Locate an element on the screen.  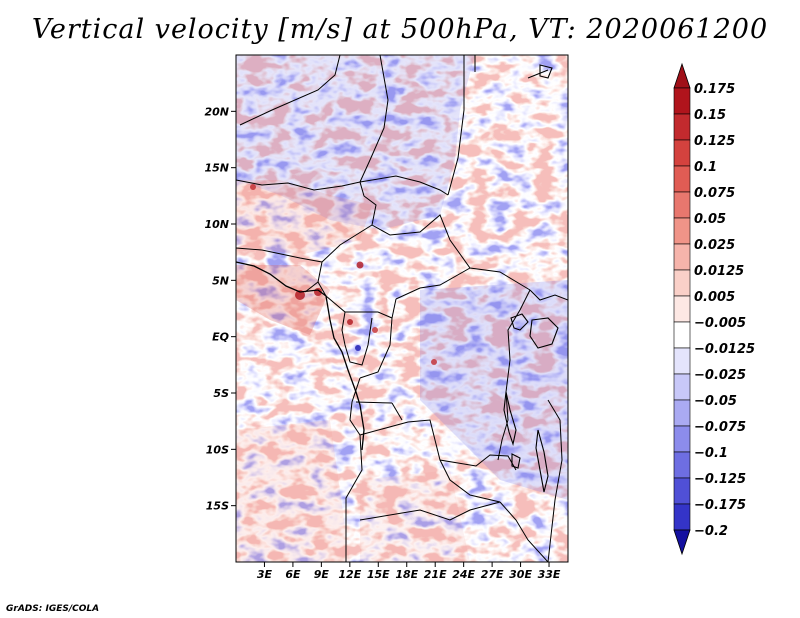
lon-tick-label: 24E is located at coordinates (463, 574).